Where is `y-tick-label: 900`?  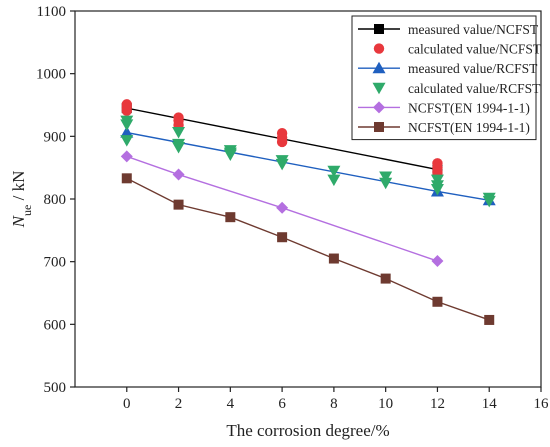 y-tick-label: 900 is located at coordinates (55, 137).